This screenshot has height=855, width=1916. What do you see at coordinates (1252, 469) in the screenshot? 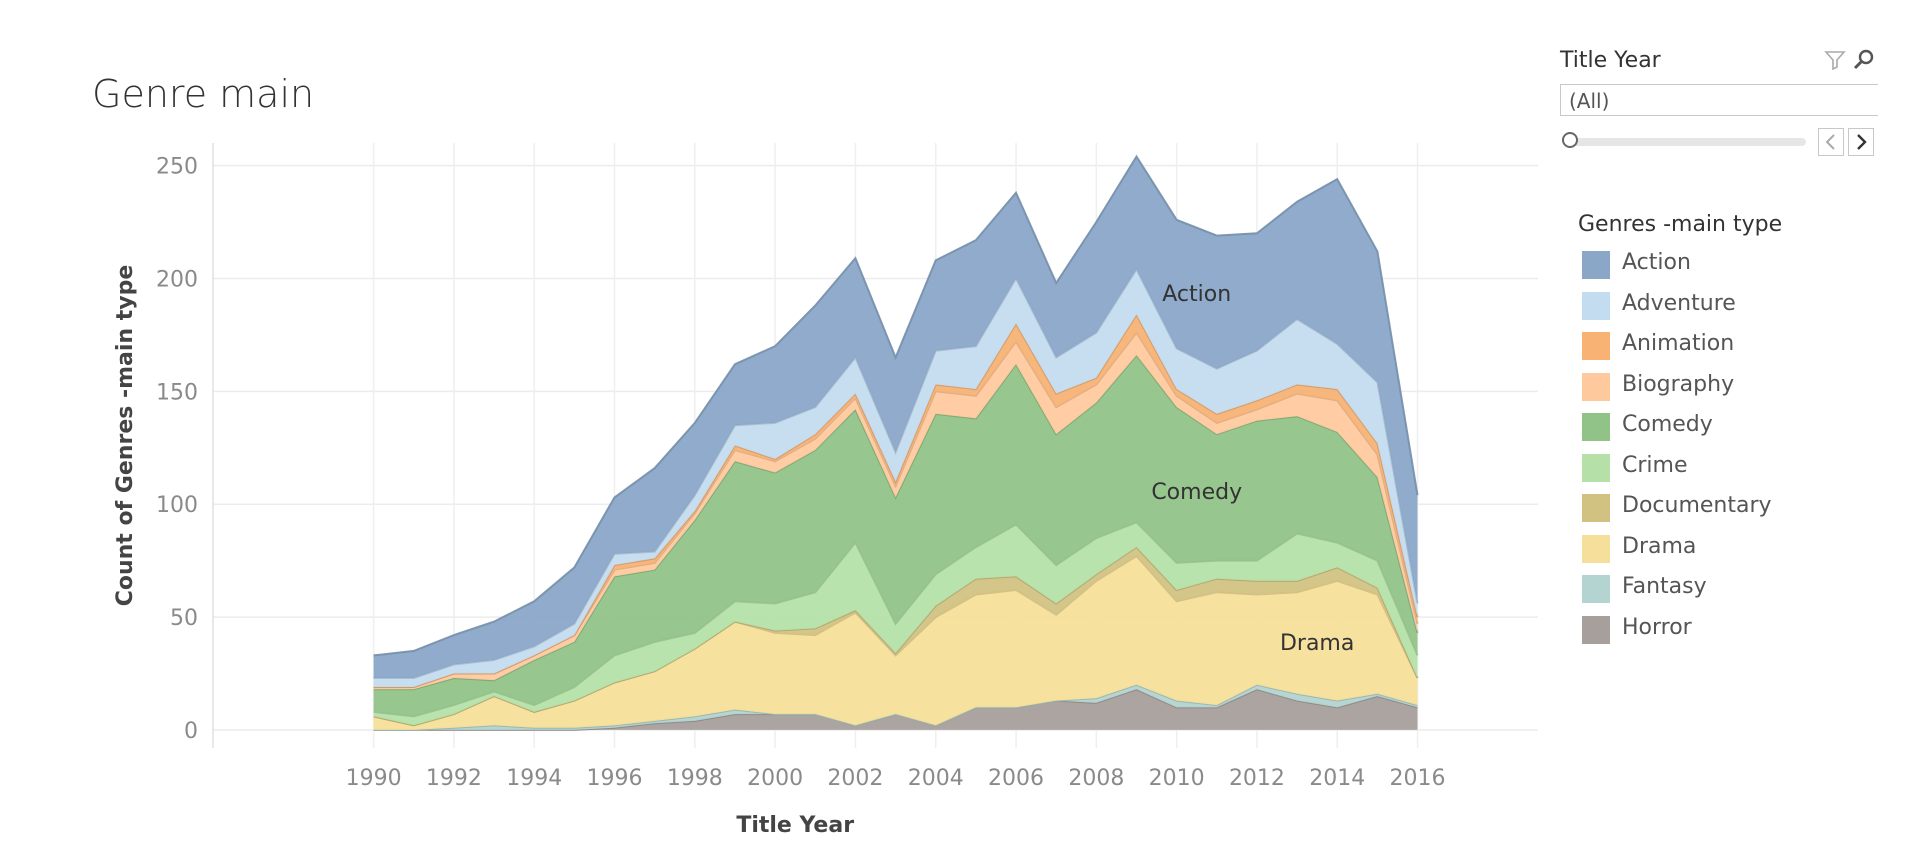
I see `annotation-layer: Action Comedy Drama` at bounding box center [1252, 469].